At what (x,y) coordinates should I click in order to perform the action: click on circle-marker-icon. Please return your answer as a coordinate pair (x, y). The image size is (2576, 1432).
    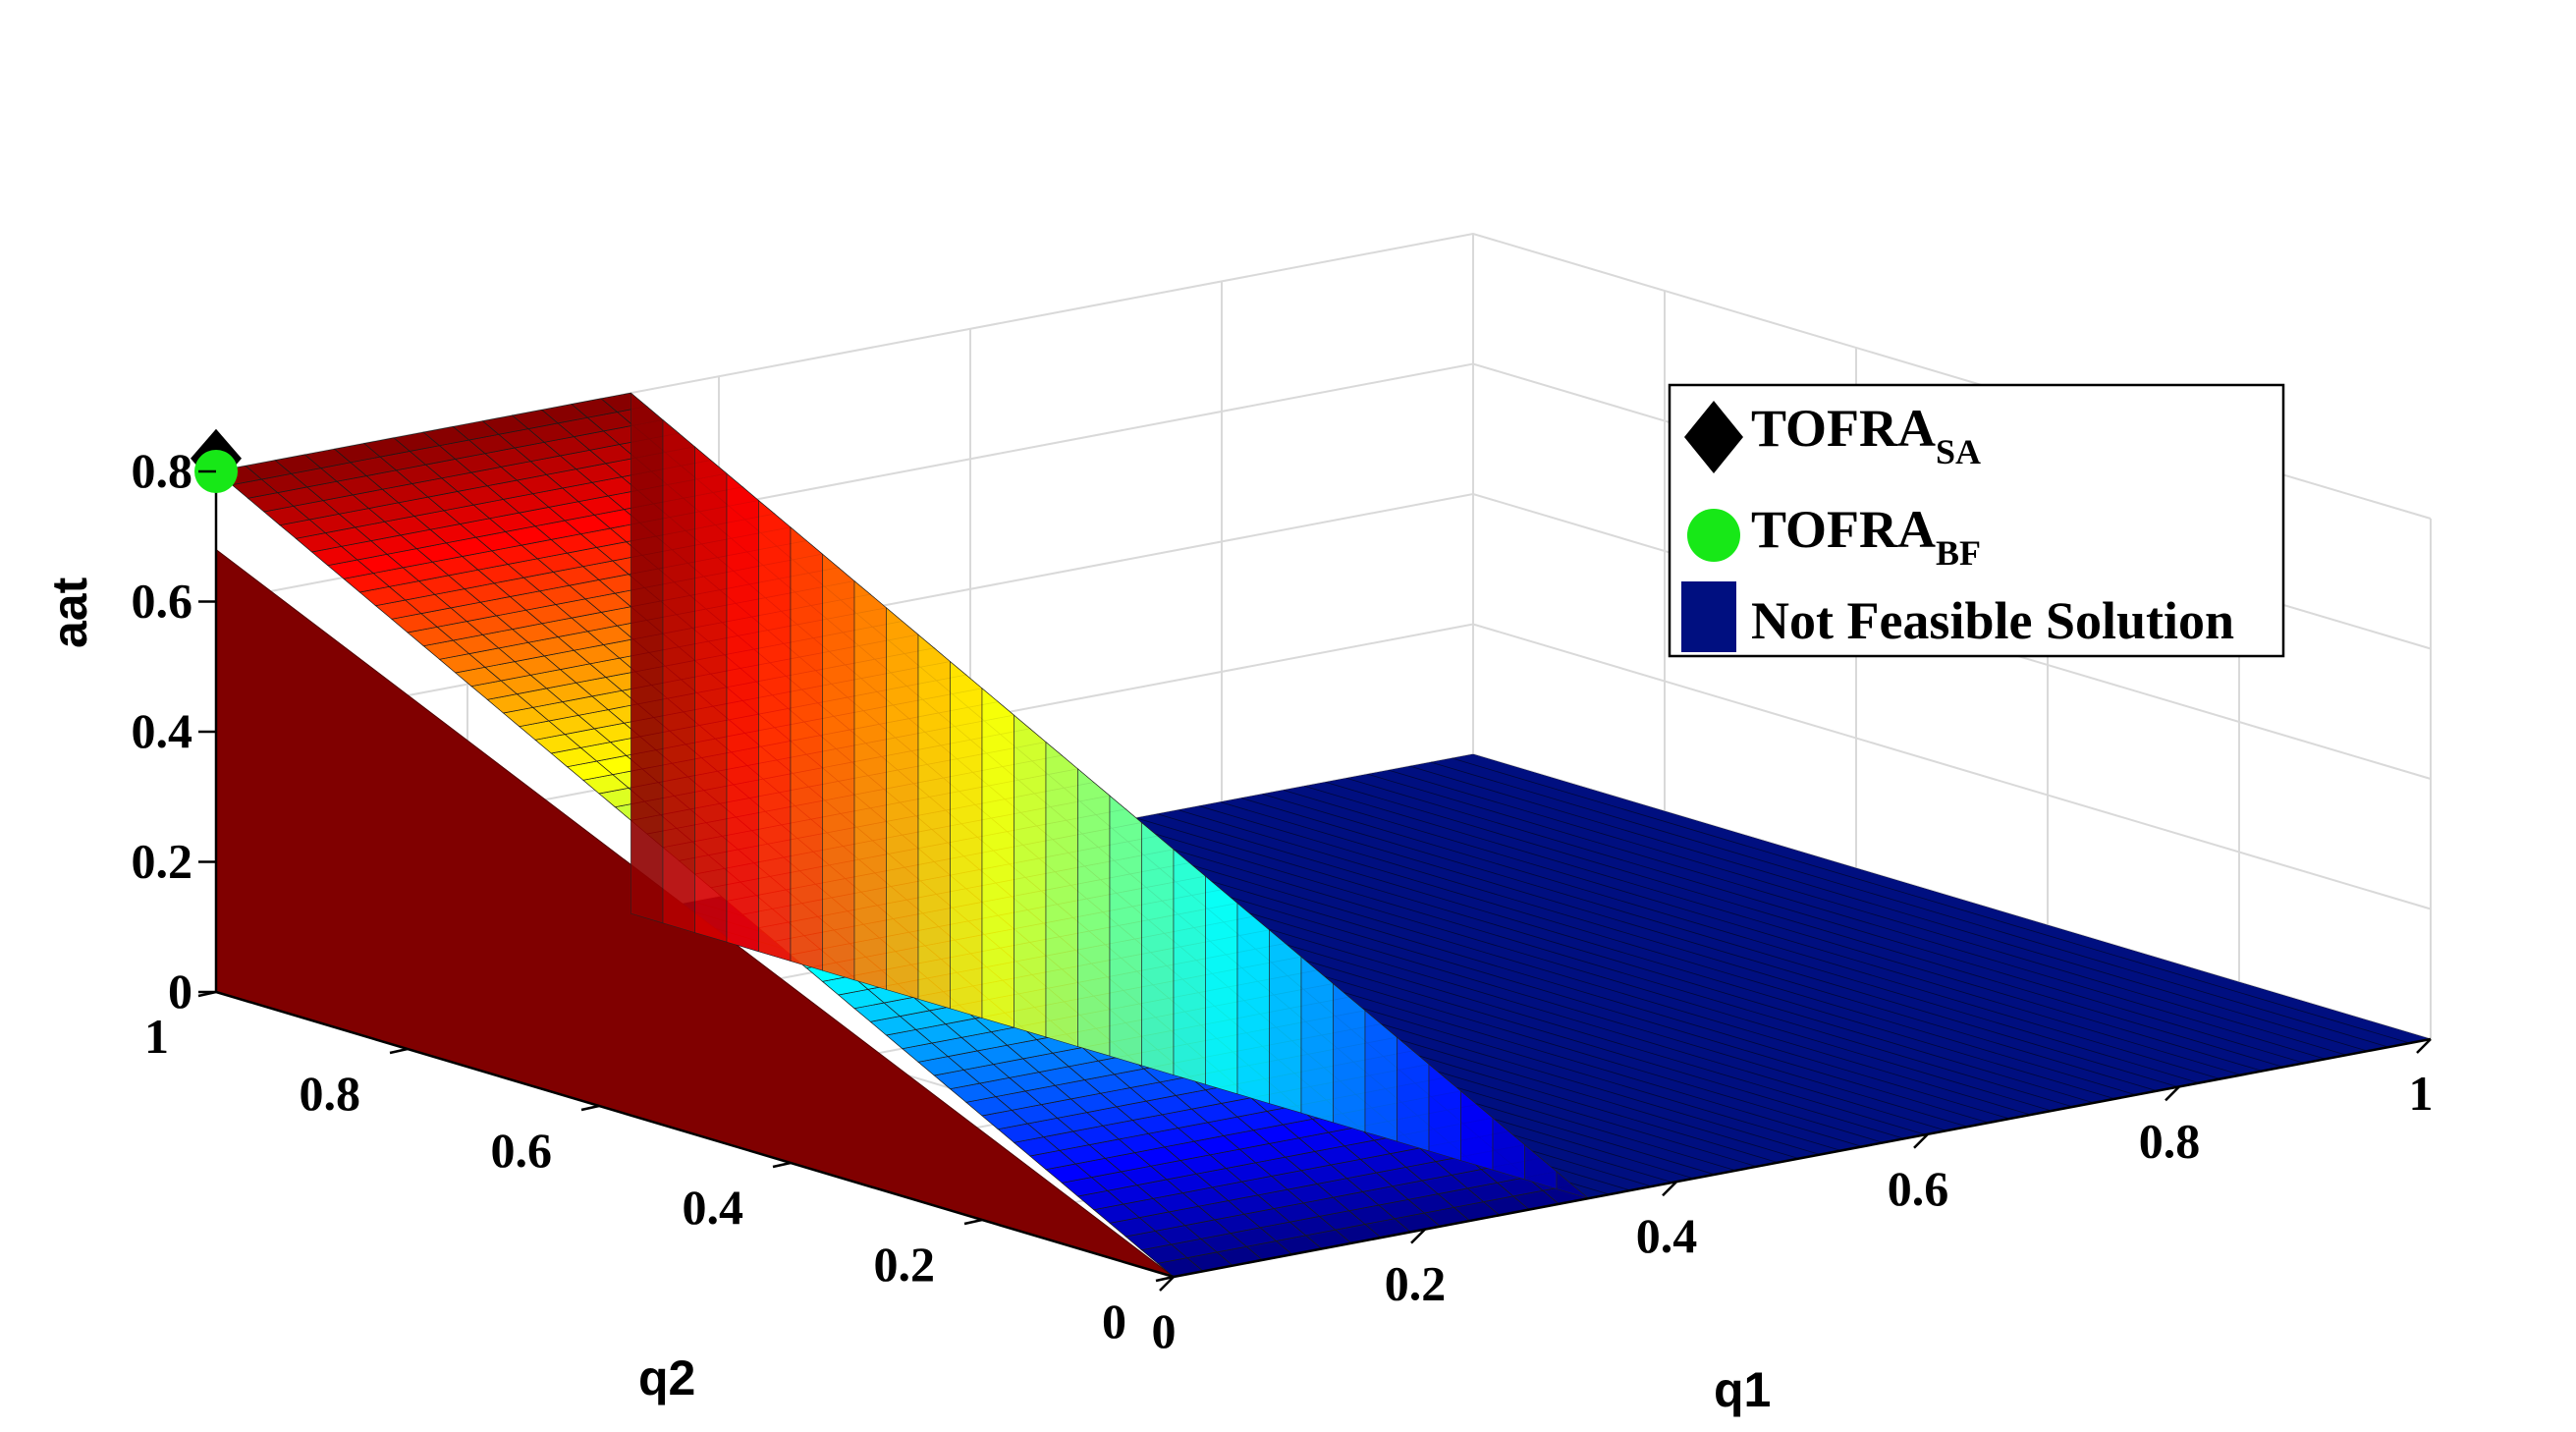
    Looking at the image, I should click on (1713, 535).